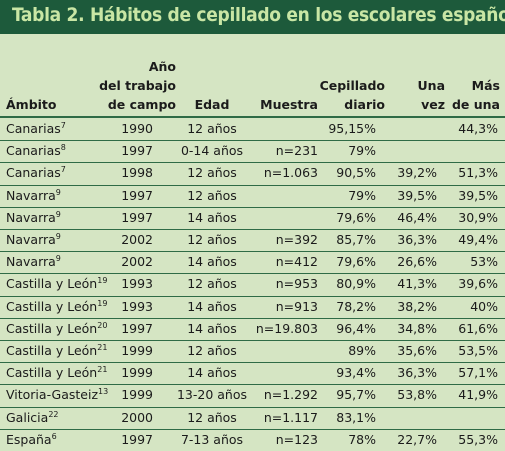  Describe the element at coordinates (475, 104) in the screenshot. I see `column-header: de una` at that location.